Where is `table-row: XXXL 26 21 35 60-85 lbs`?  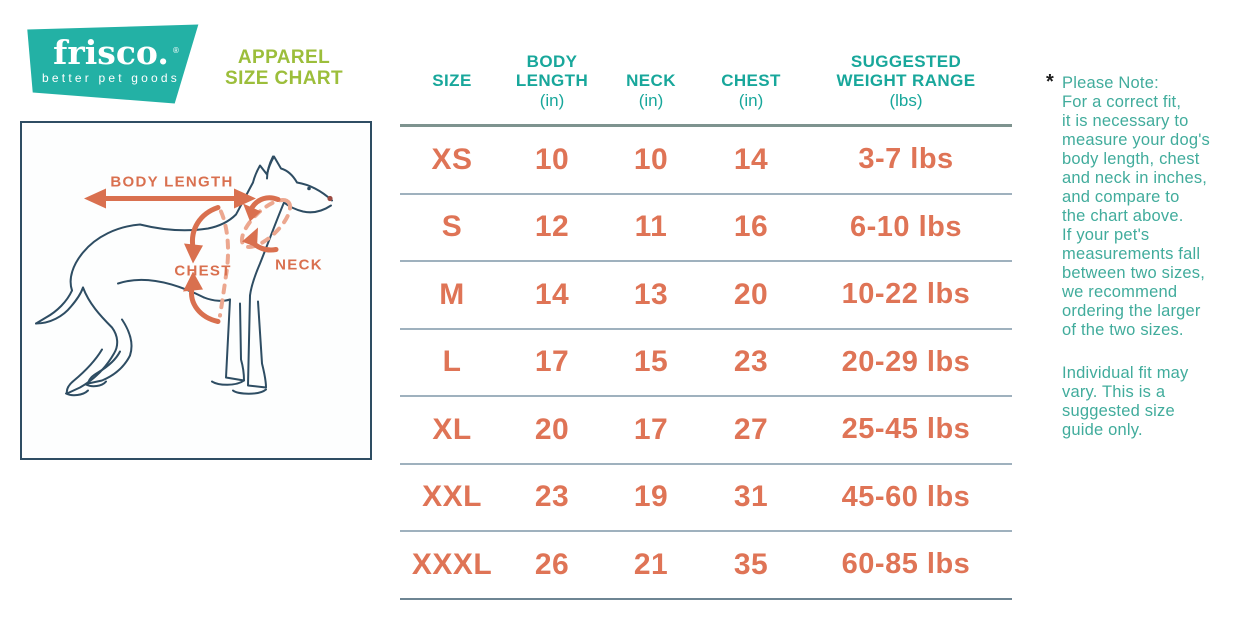 table-row: XXXL 26 21 35 60-85 lbs is located at coordinates (706, 566).